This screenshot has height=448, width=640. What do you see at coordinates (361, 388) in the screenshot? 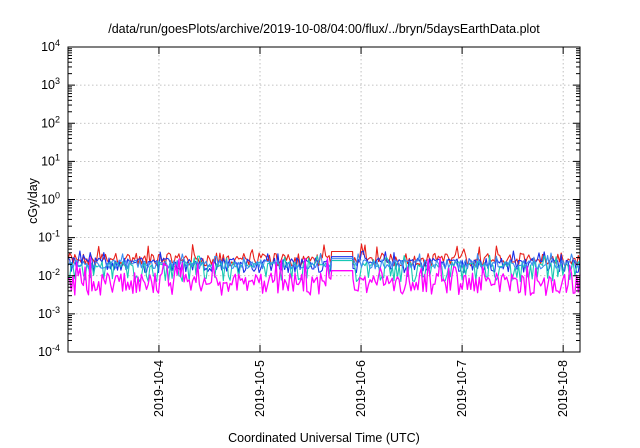
I see `x-tick-label: 2019-10-6` at bounding box center [361, 388].